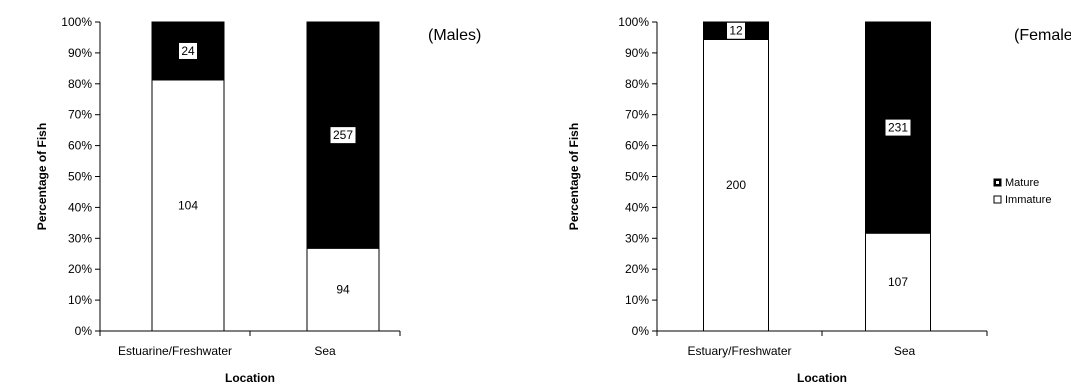  Describe the element at coordinates (997, 182) in the screenshot. I see `legend-swatch-inner` at that location.